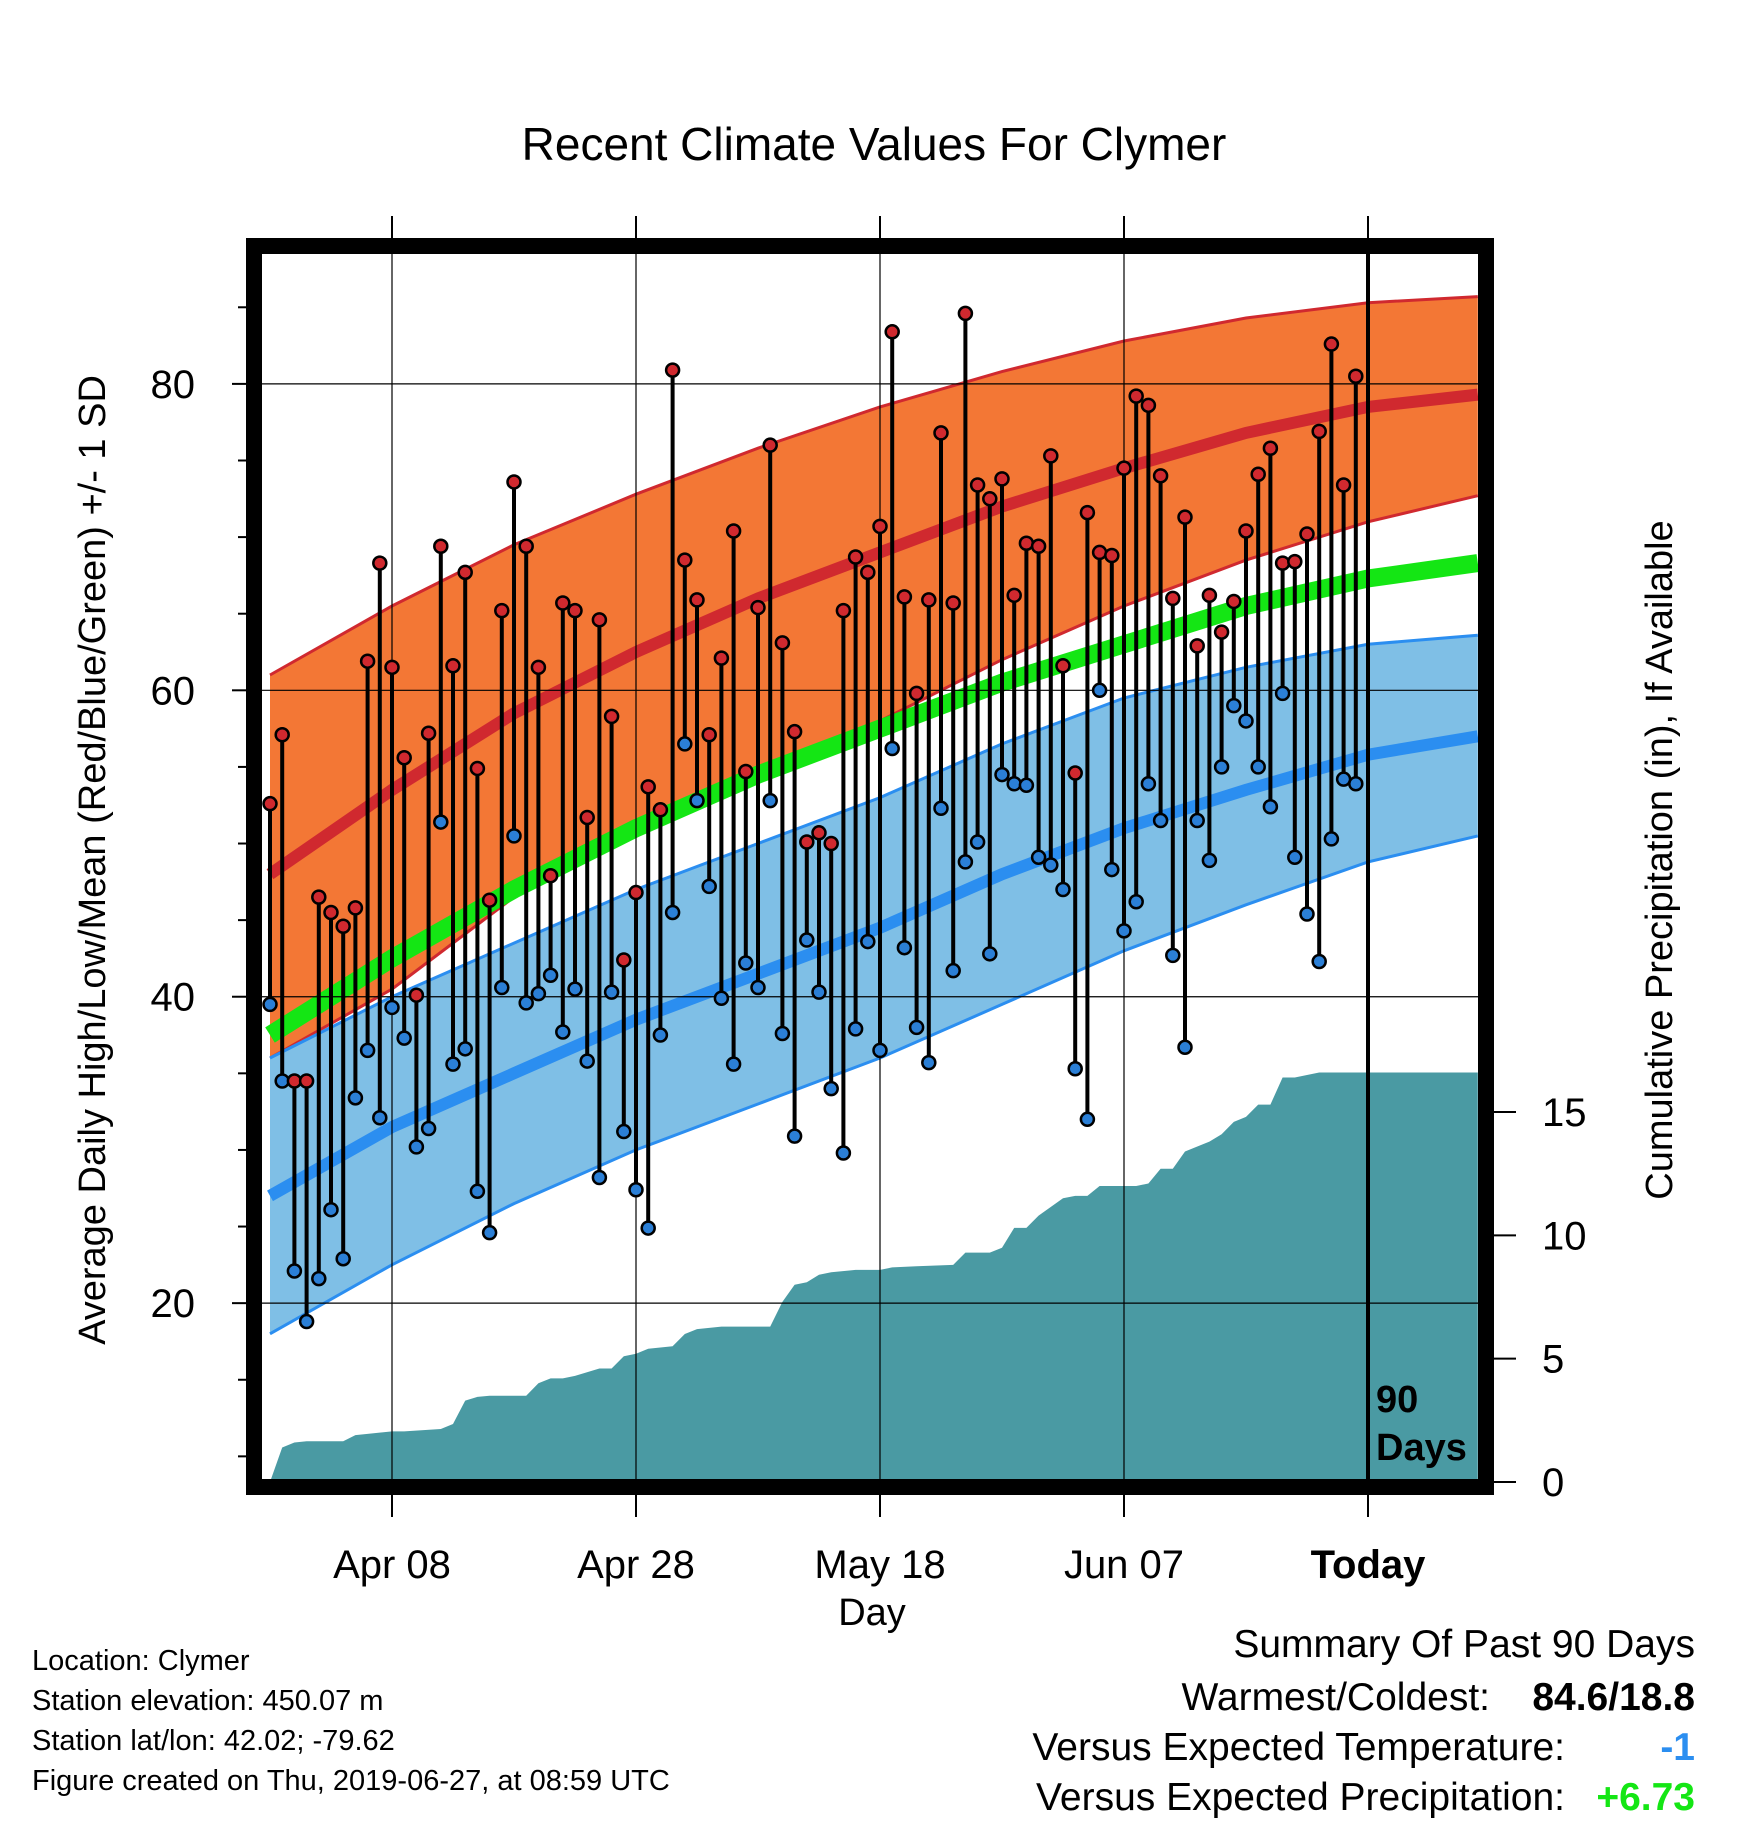  What do you see at coordinates (874, 144) in the screenshot?
I see `chart-title: Recent Climate Values For Clymer` at bounding box center [874, 144].